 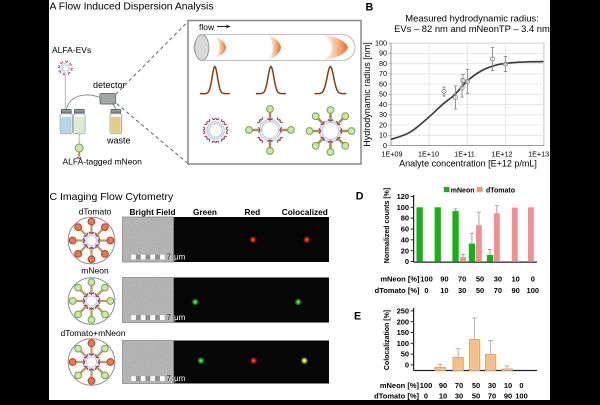 I want to click on svg-text: 120, so click(x=403, y=196).